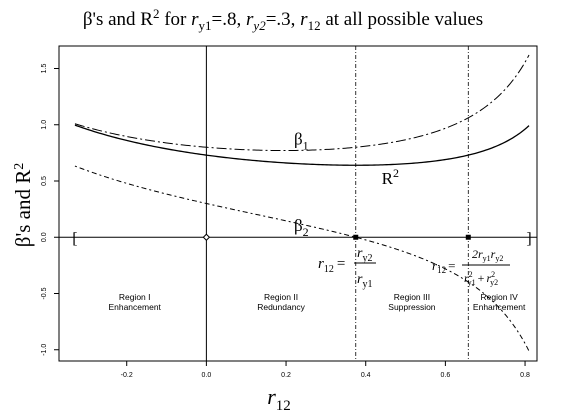 The width and height of the screenshot is (562, 417). Describe the element at coordinates (364, 281) in the screenshot. I see `svg-text: ry1` at that location.